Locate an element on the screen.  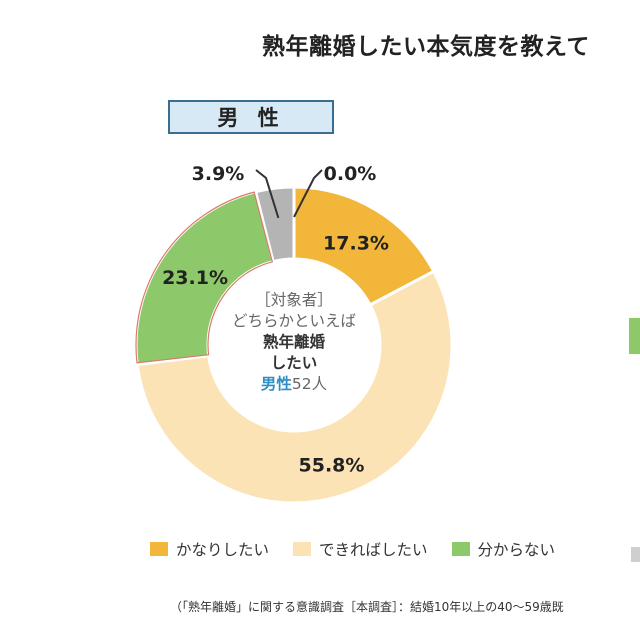
page-title: 熟年離婚したい本気度を教えて is located at coordinates (426, 47).